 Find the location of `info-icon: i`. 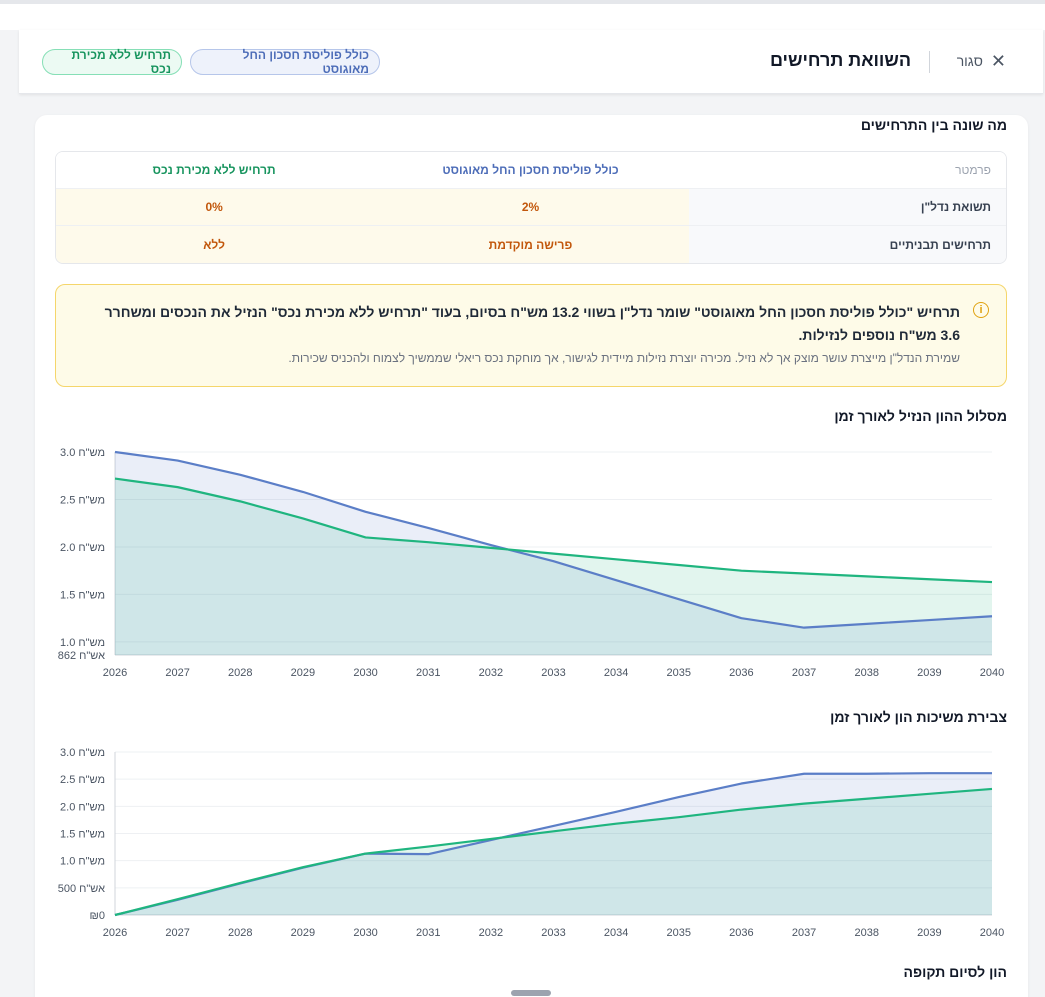

info-icon: i is located at coordinates (981, 310).